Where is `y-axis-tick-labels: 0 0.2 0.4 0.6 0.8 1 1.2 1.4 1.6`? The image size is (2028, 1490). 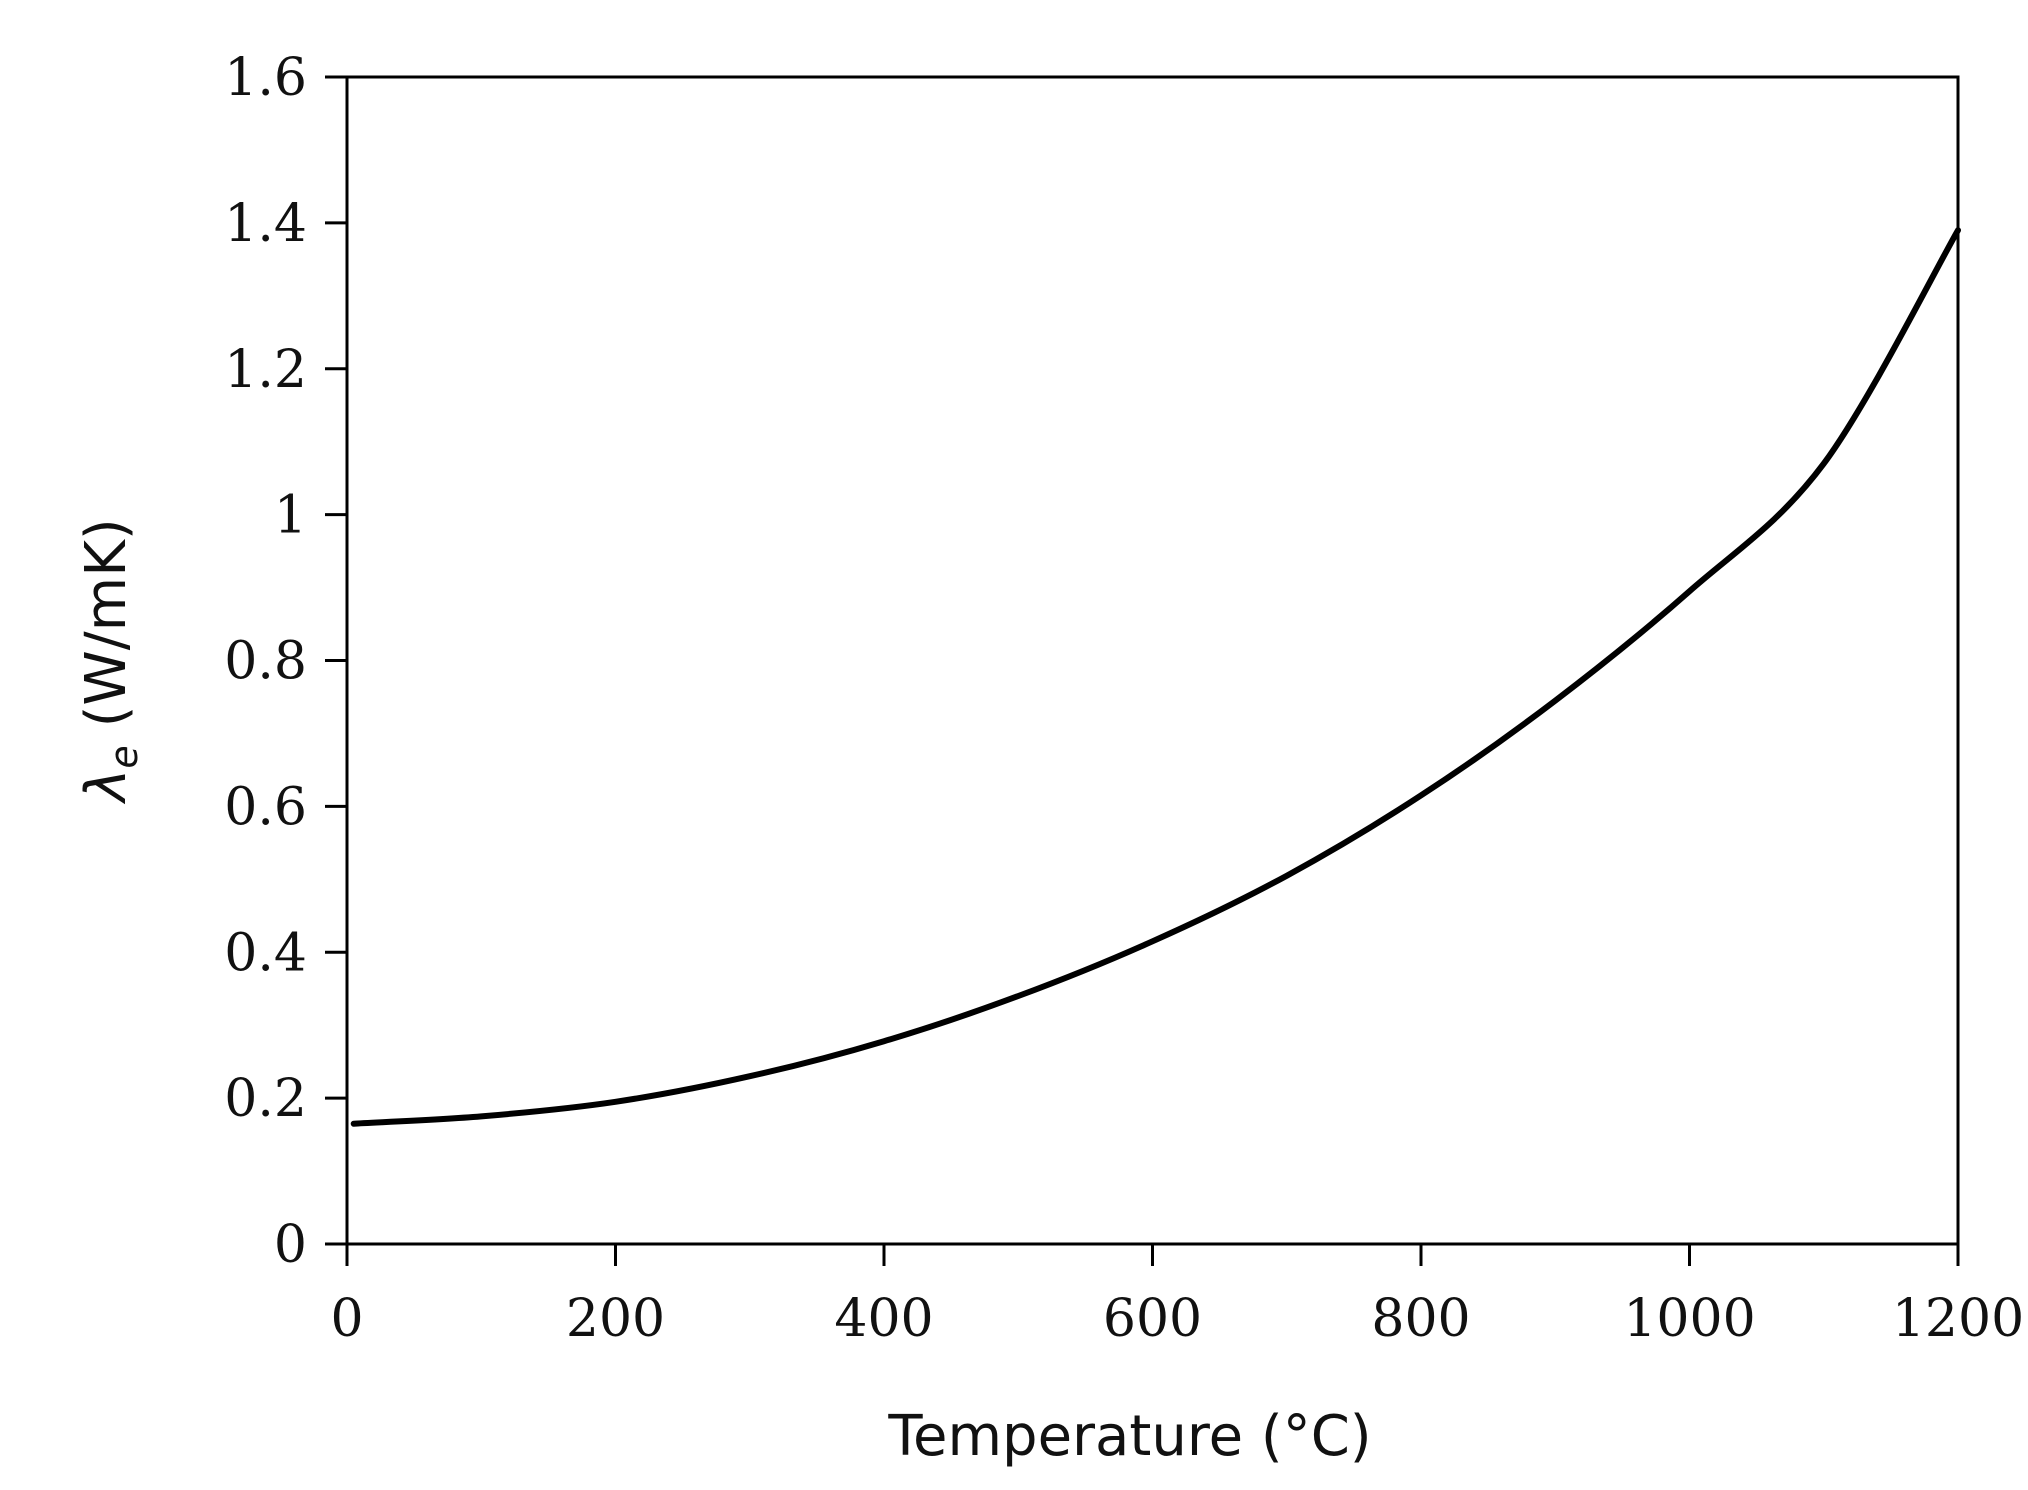
y-axis-tick-labels: 0 0.2 0.4 0.6 0.8 1 1.2 1.4 1.6 is located at coordinates (265, 661).